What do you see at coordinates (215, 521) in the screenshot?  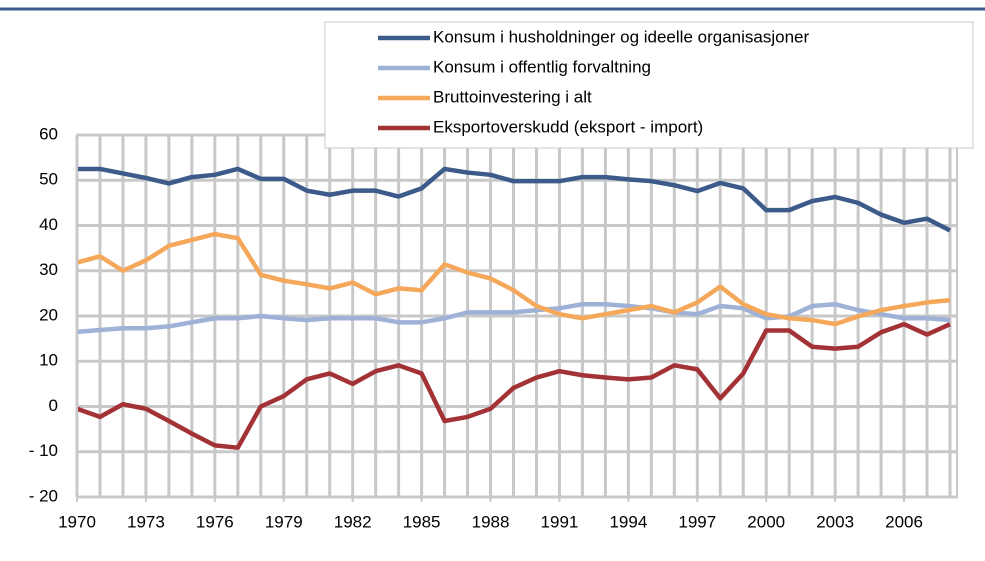 I see `x-tick-label: 1976` at bounding box center [215, 521].